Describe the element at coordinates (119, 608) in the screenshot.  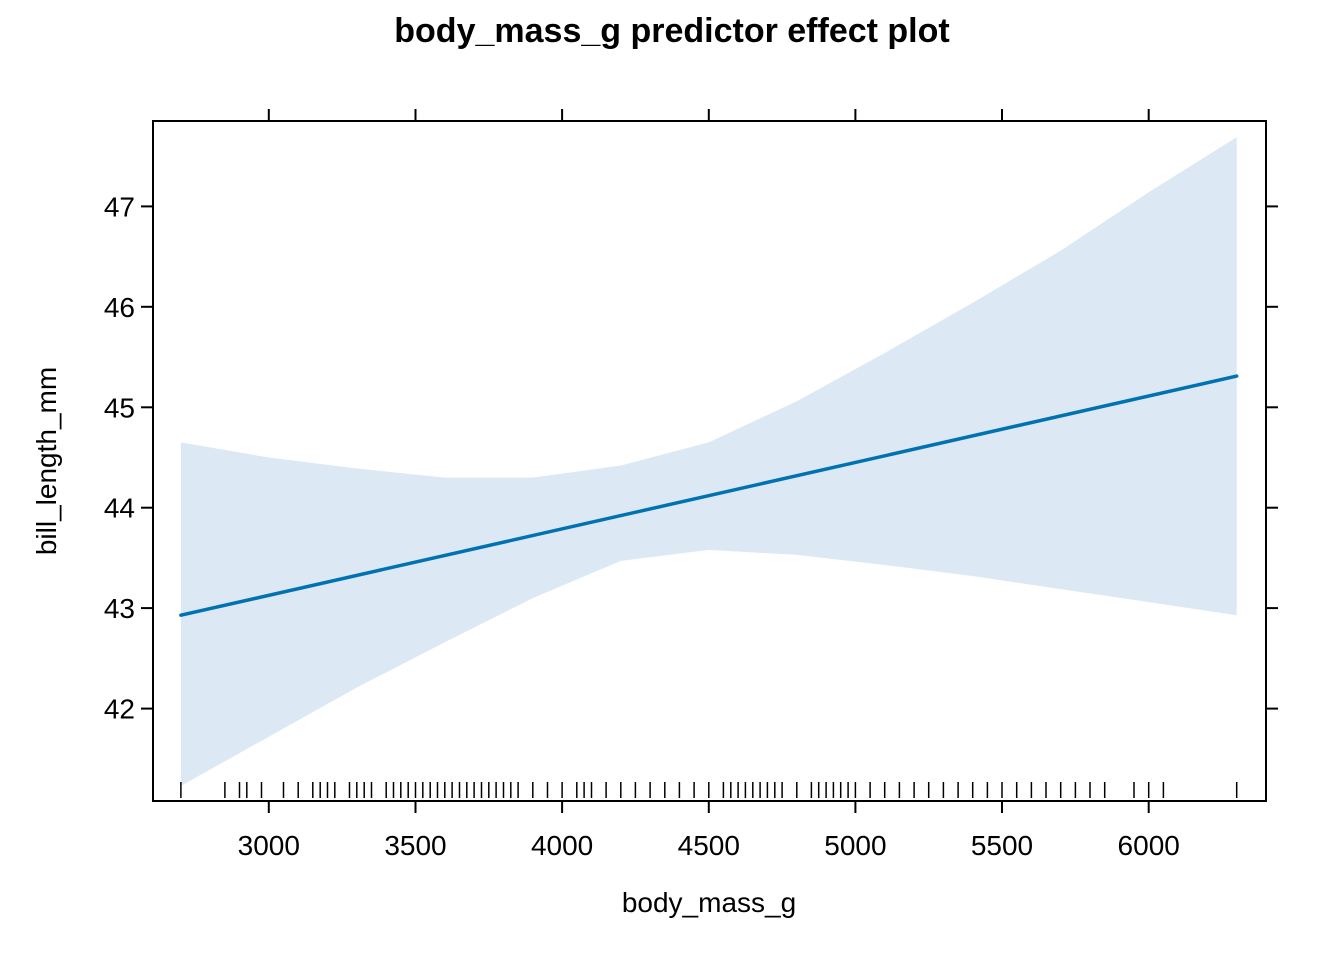
I see `y-tick-label: 43` at that location.